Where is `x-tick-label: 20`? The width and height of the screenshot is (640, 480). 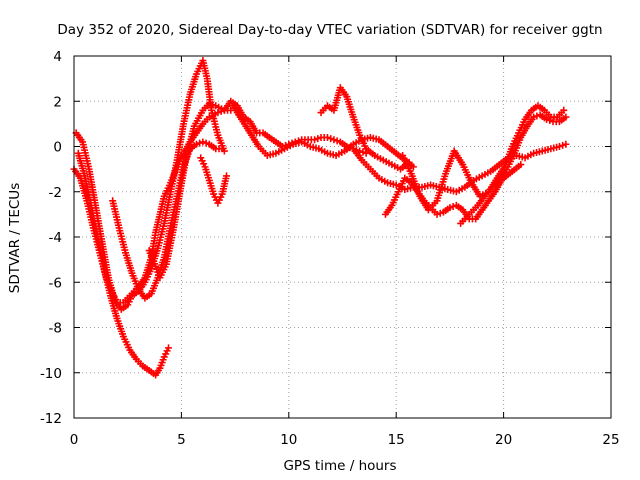 x-tick-label: 20 is located at coordinates (503, 440).